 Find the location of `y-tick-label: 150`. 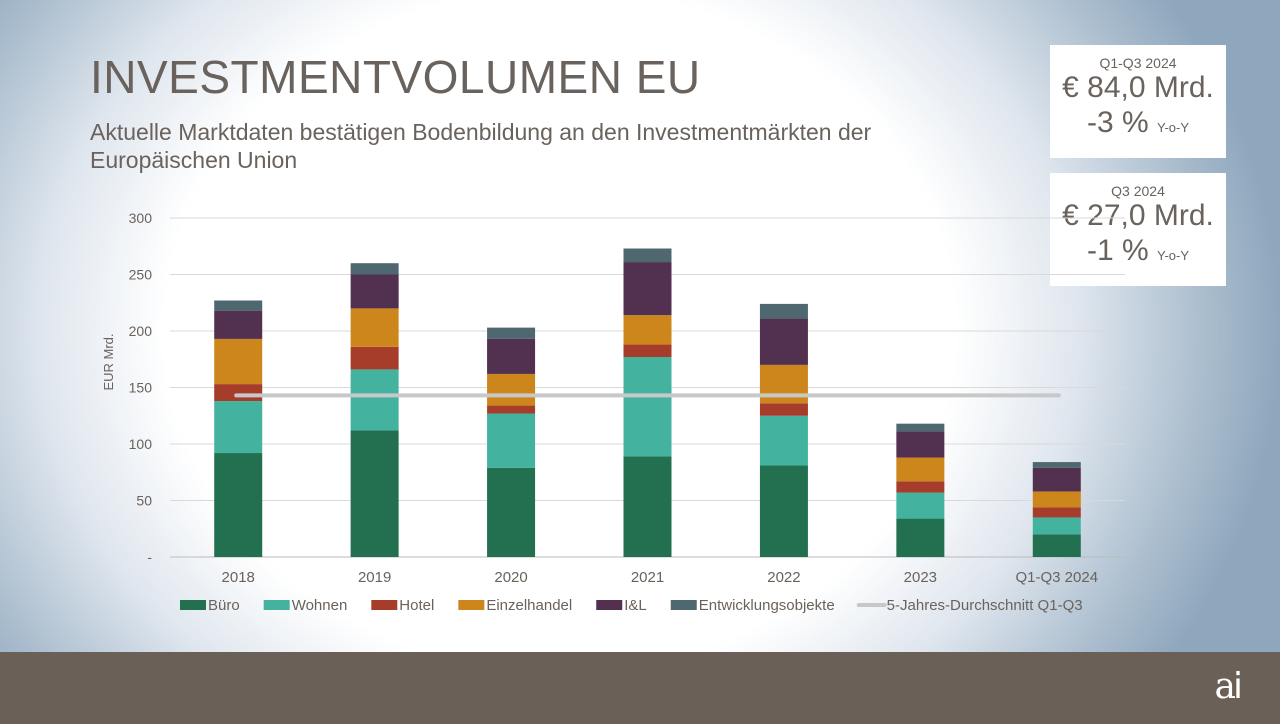

y-tick-label: 150 is located at coordinates (141, 388).